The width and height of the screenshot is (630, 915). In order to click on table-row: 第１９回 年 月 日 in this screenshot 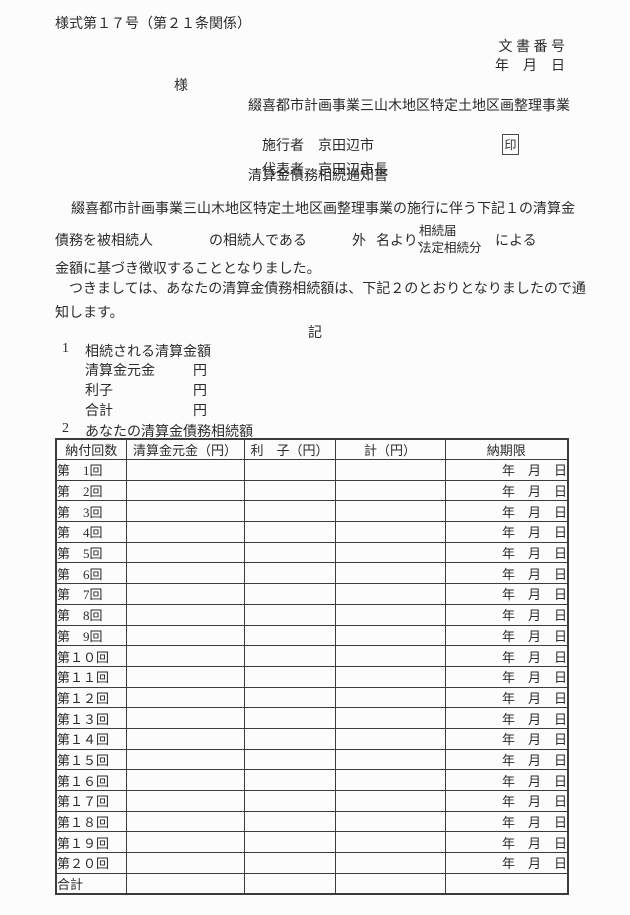, I will do `click(312, 842)`.